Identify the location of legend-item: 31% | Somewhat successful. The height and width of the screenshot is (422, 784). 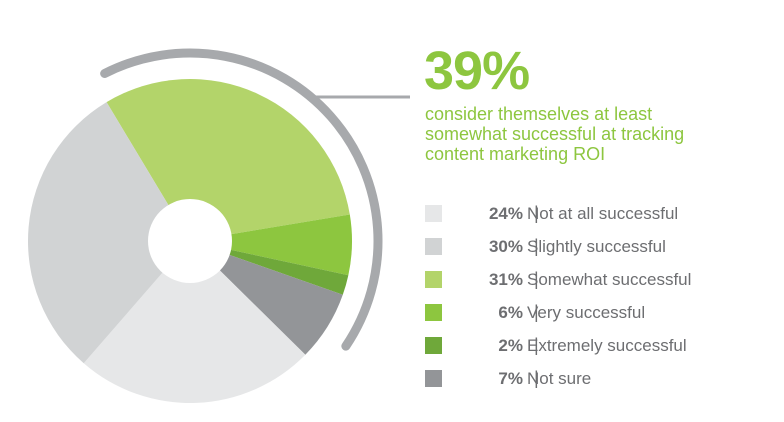
(595, 286).